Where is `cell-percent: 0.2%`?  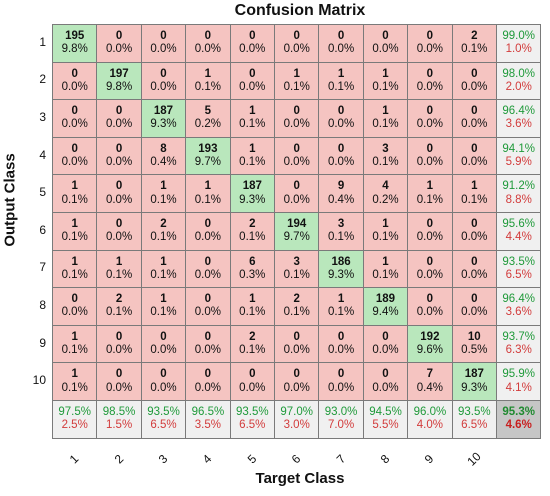 cell-percent: 0.2% is located at coordinates (385, 199).